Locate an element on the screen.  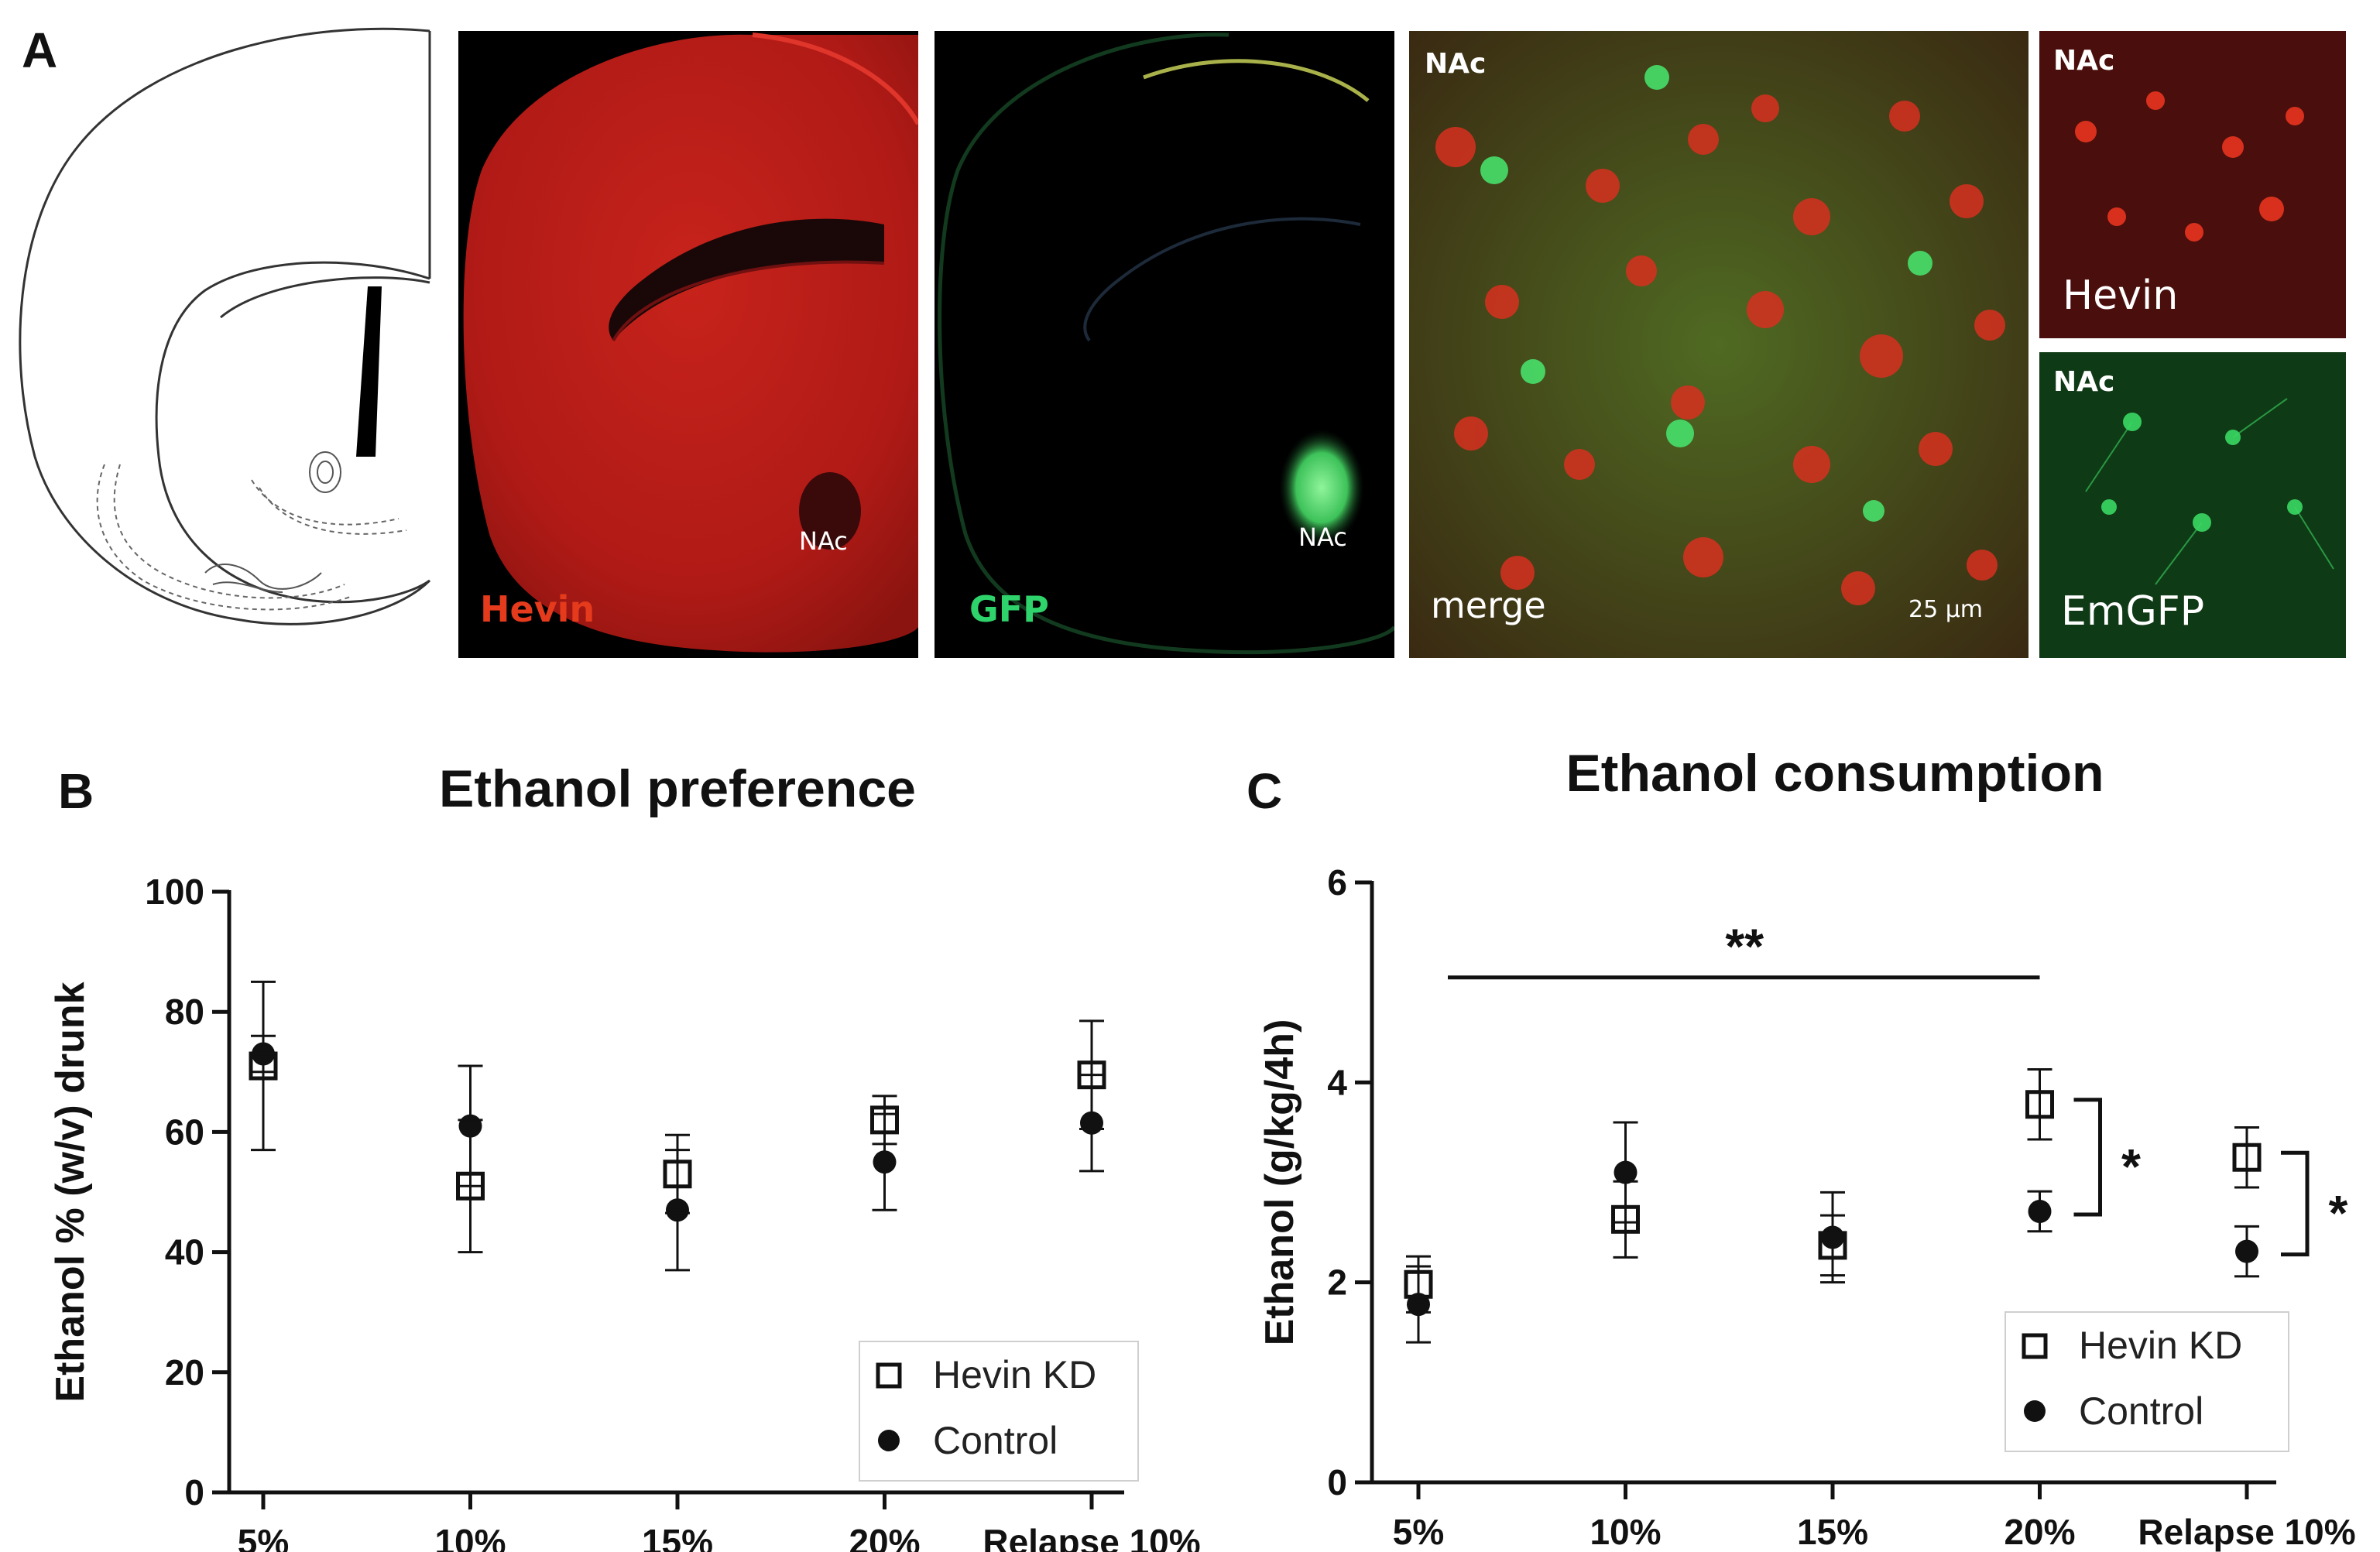
brain-atlas-diagram is located at coordinates (225, 326).